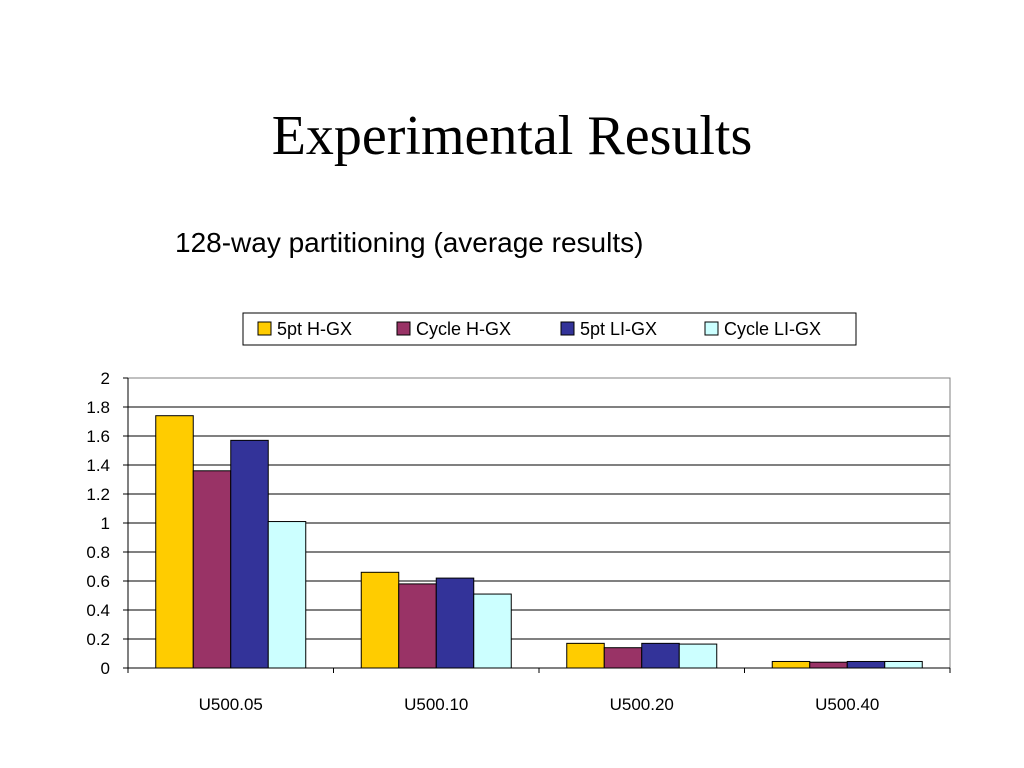  I want to click on y-tick-label: 0.2, so click(98, 639).